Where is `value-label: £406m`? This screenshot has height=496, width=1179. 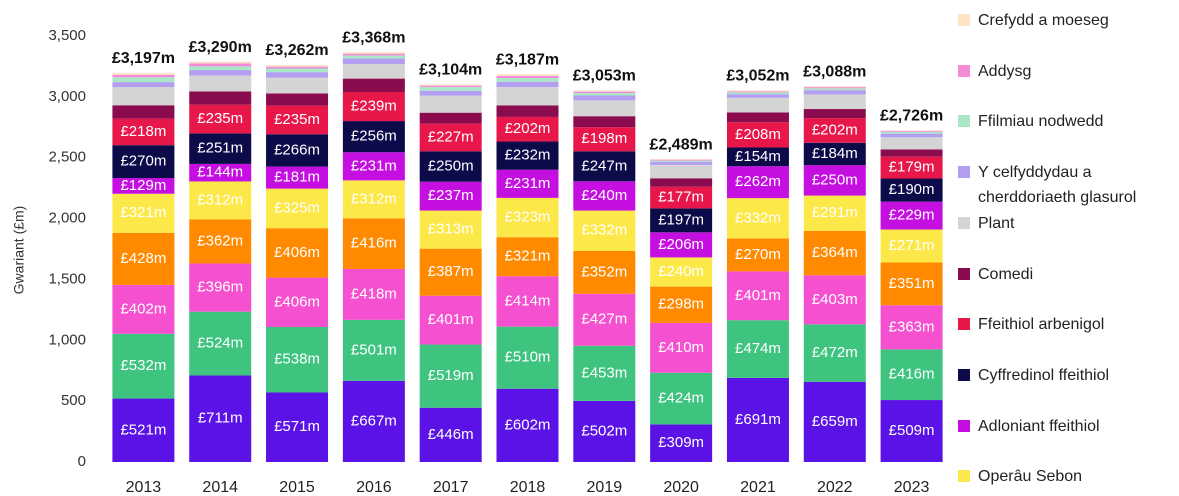 value-label: £406m is located at coordinates (297, 252).